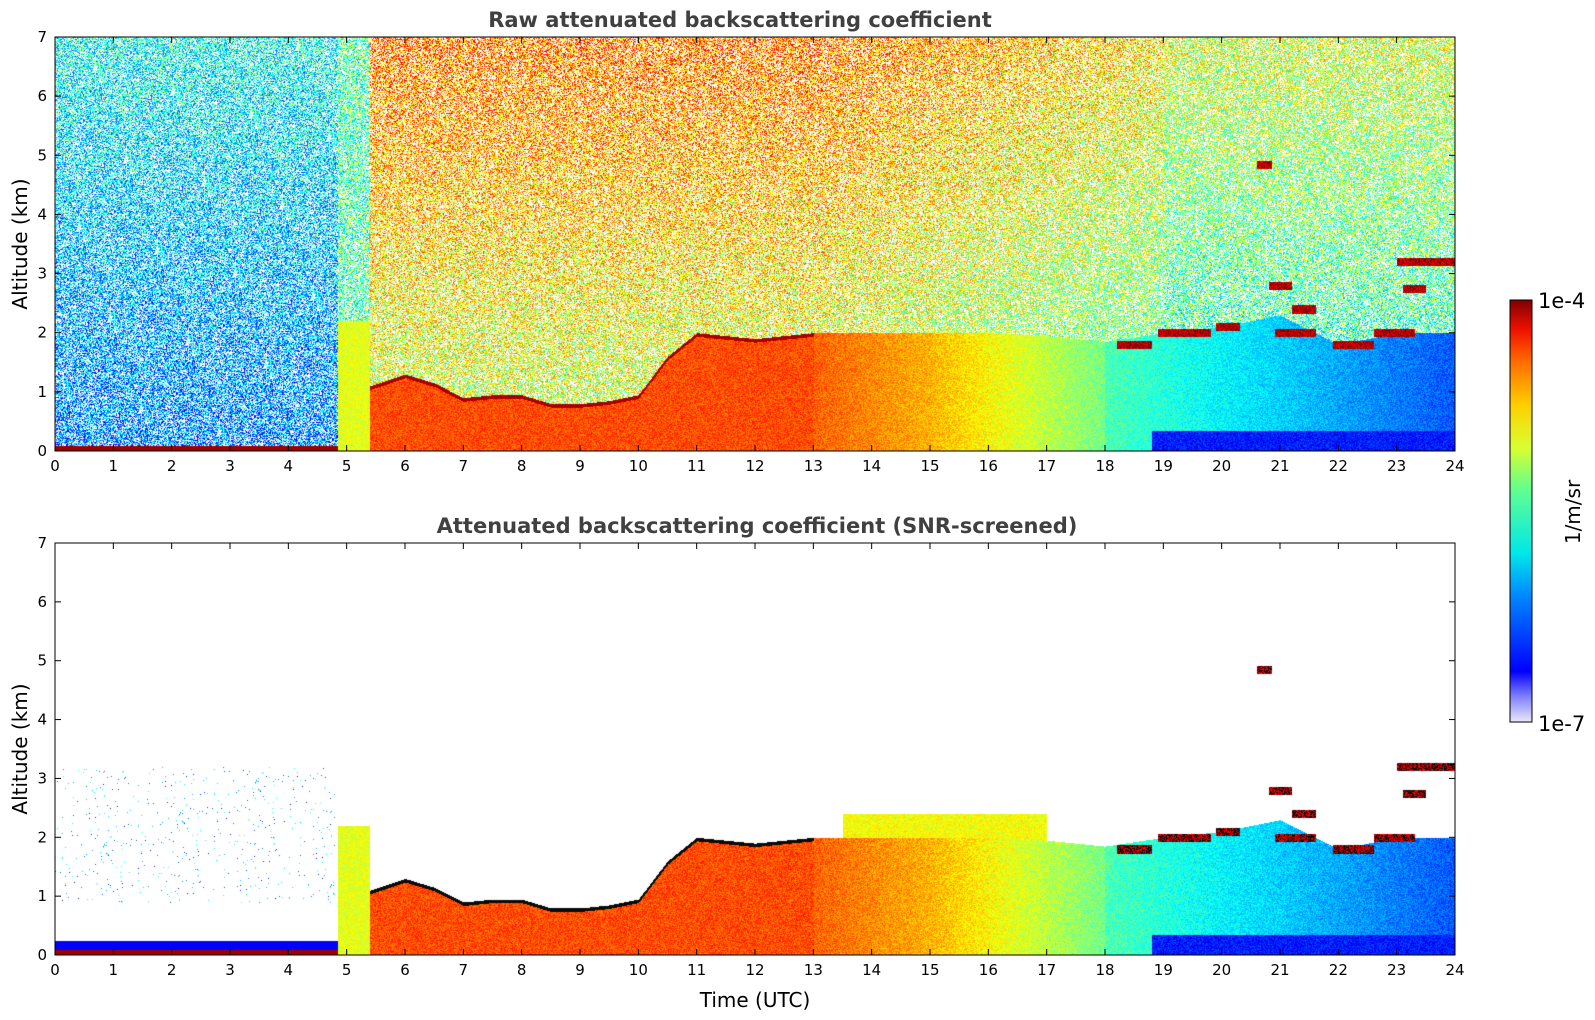 Image resolution: width=1595 pixels, height=1020 pixels. Describe the element at coordinates (754, 466) in the screenshot. I see `top-x-tick-label: 12` at that location.